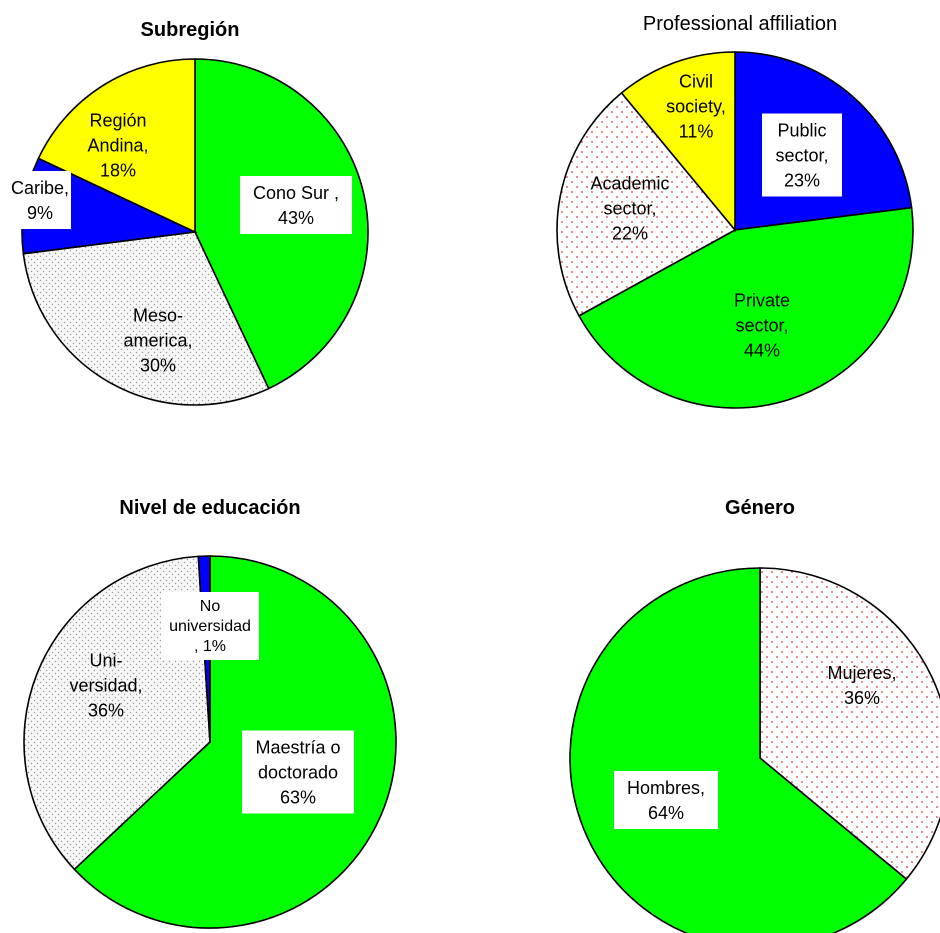 The height and width of the screenshot is (933, 940). I want to click on data-label-line: 9%, so click(40, 213).